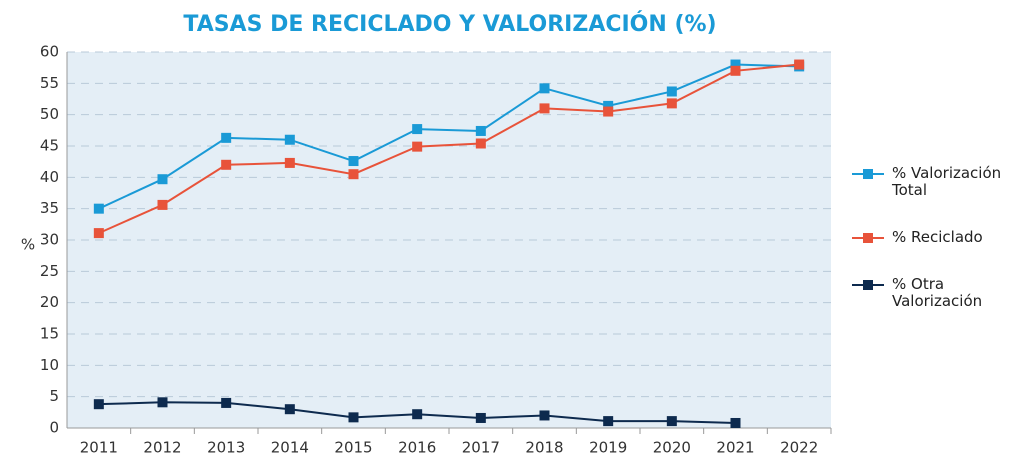 This screenshot has height=458, width=1028. Describe the element at coordinates (49, 302) in the screenshot. I see `y-tick-label: 20` at that location.